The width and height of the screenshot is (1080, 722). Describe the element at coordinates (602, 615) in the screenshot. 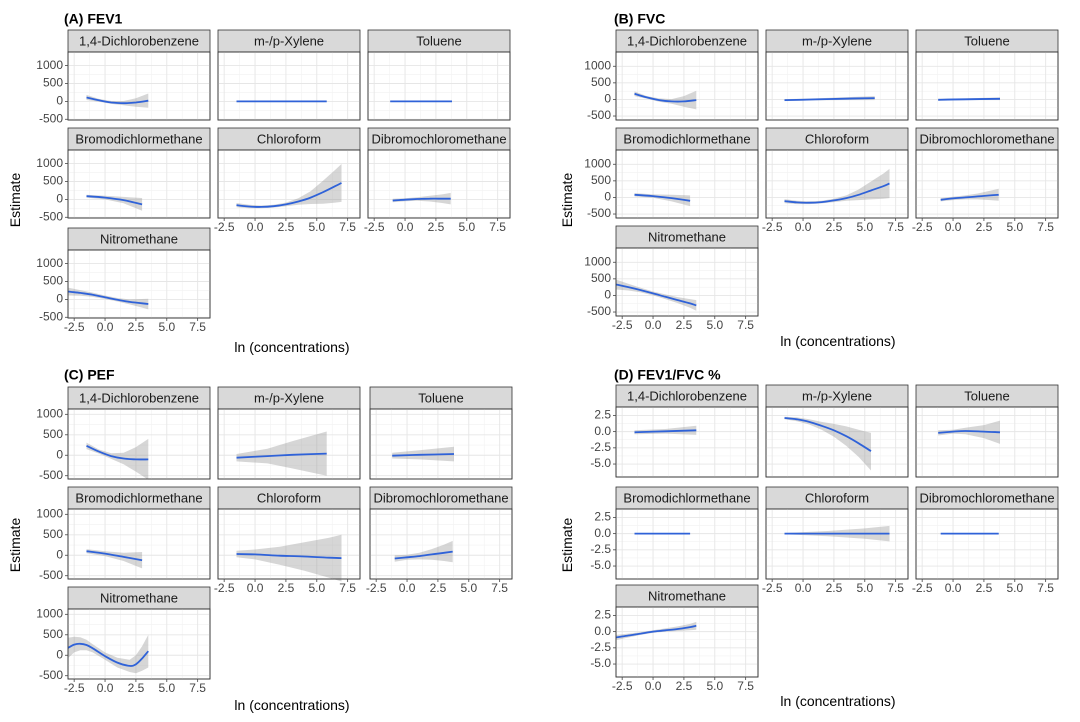

I see `y-tick-label: 2.5` at that location.